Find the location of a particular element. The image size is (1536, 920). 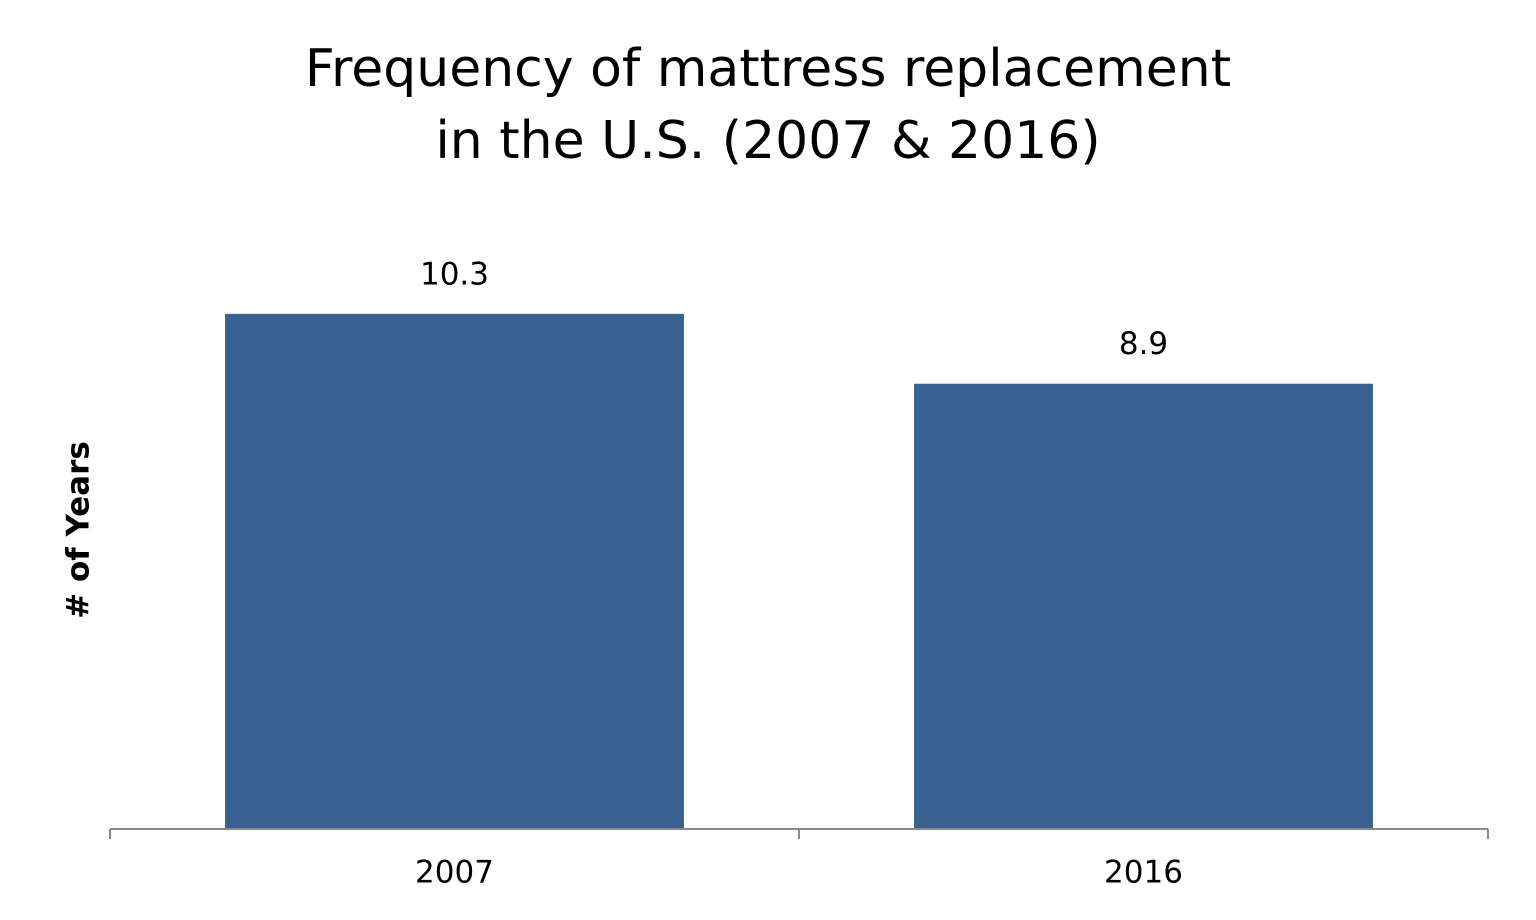

data-label: 10.3 is located at coordinates (454, 274).